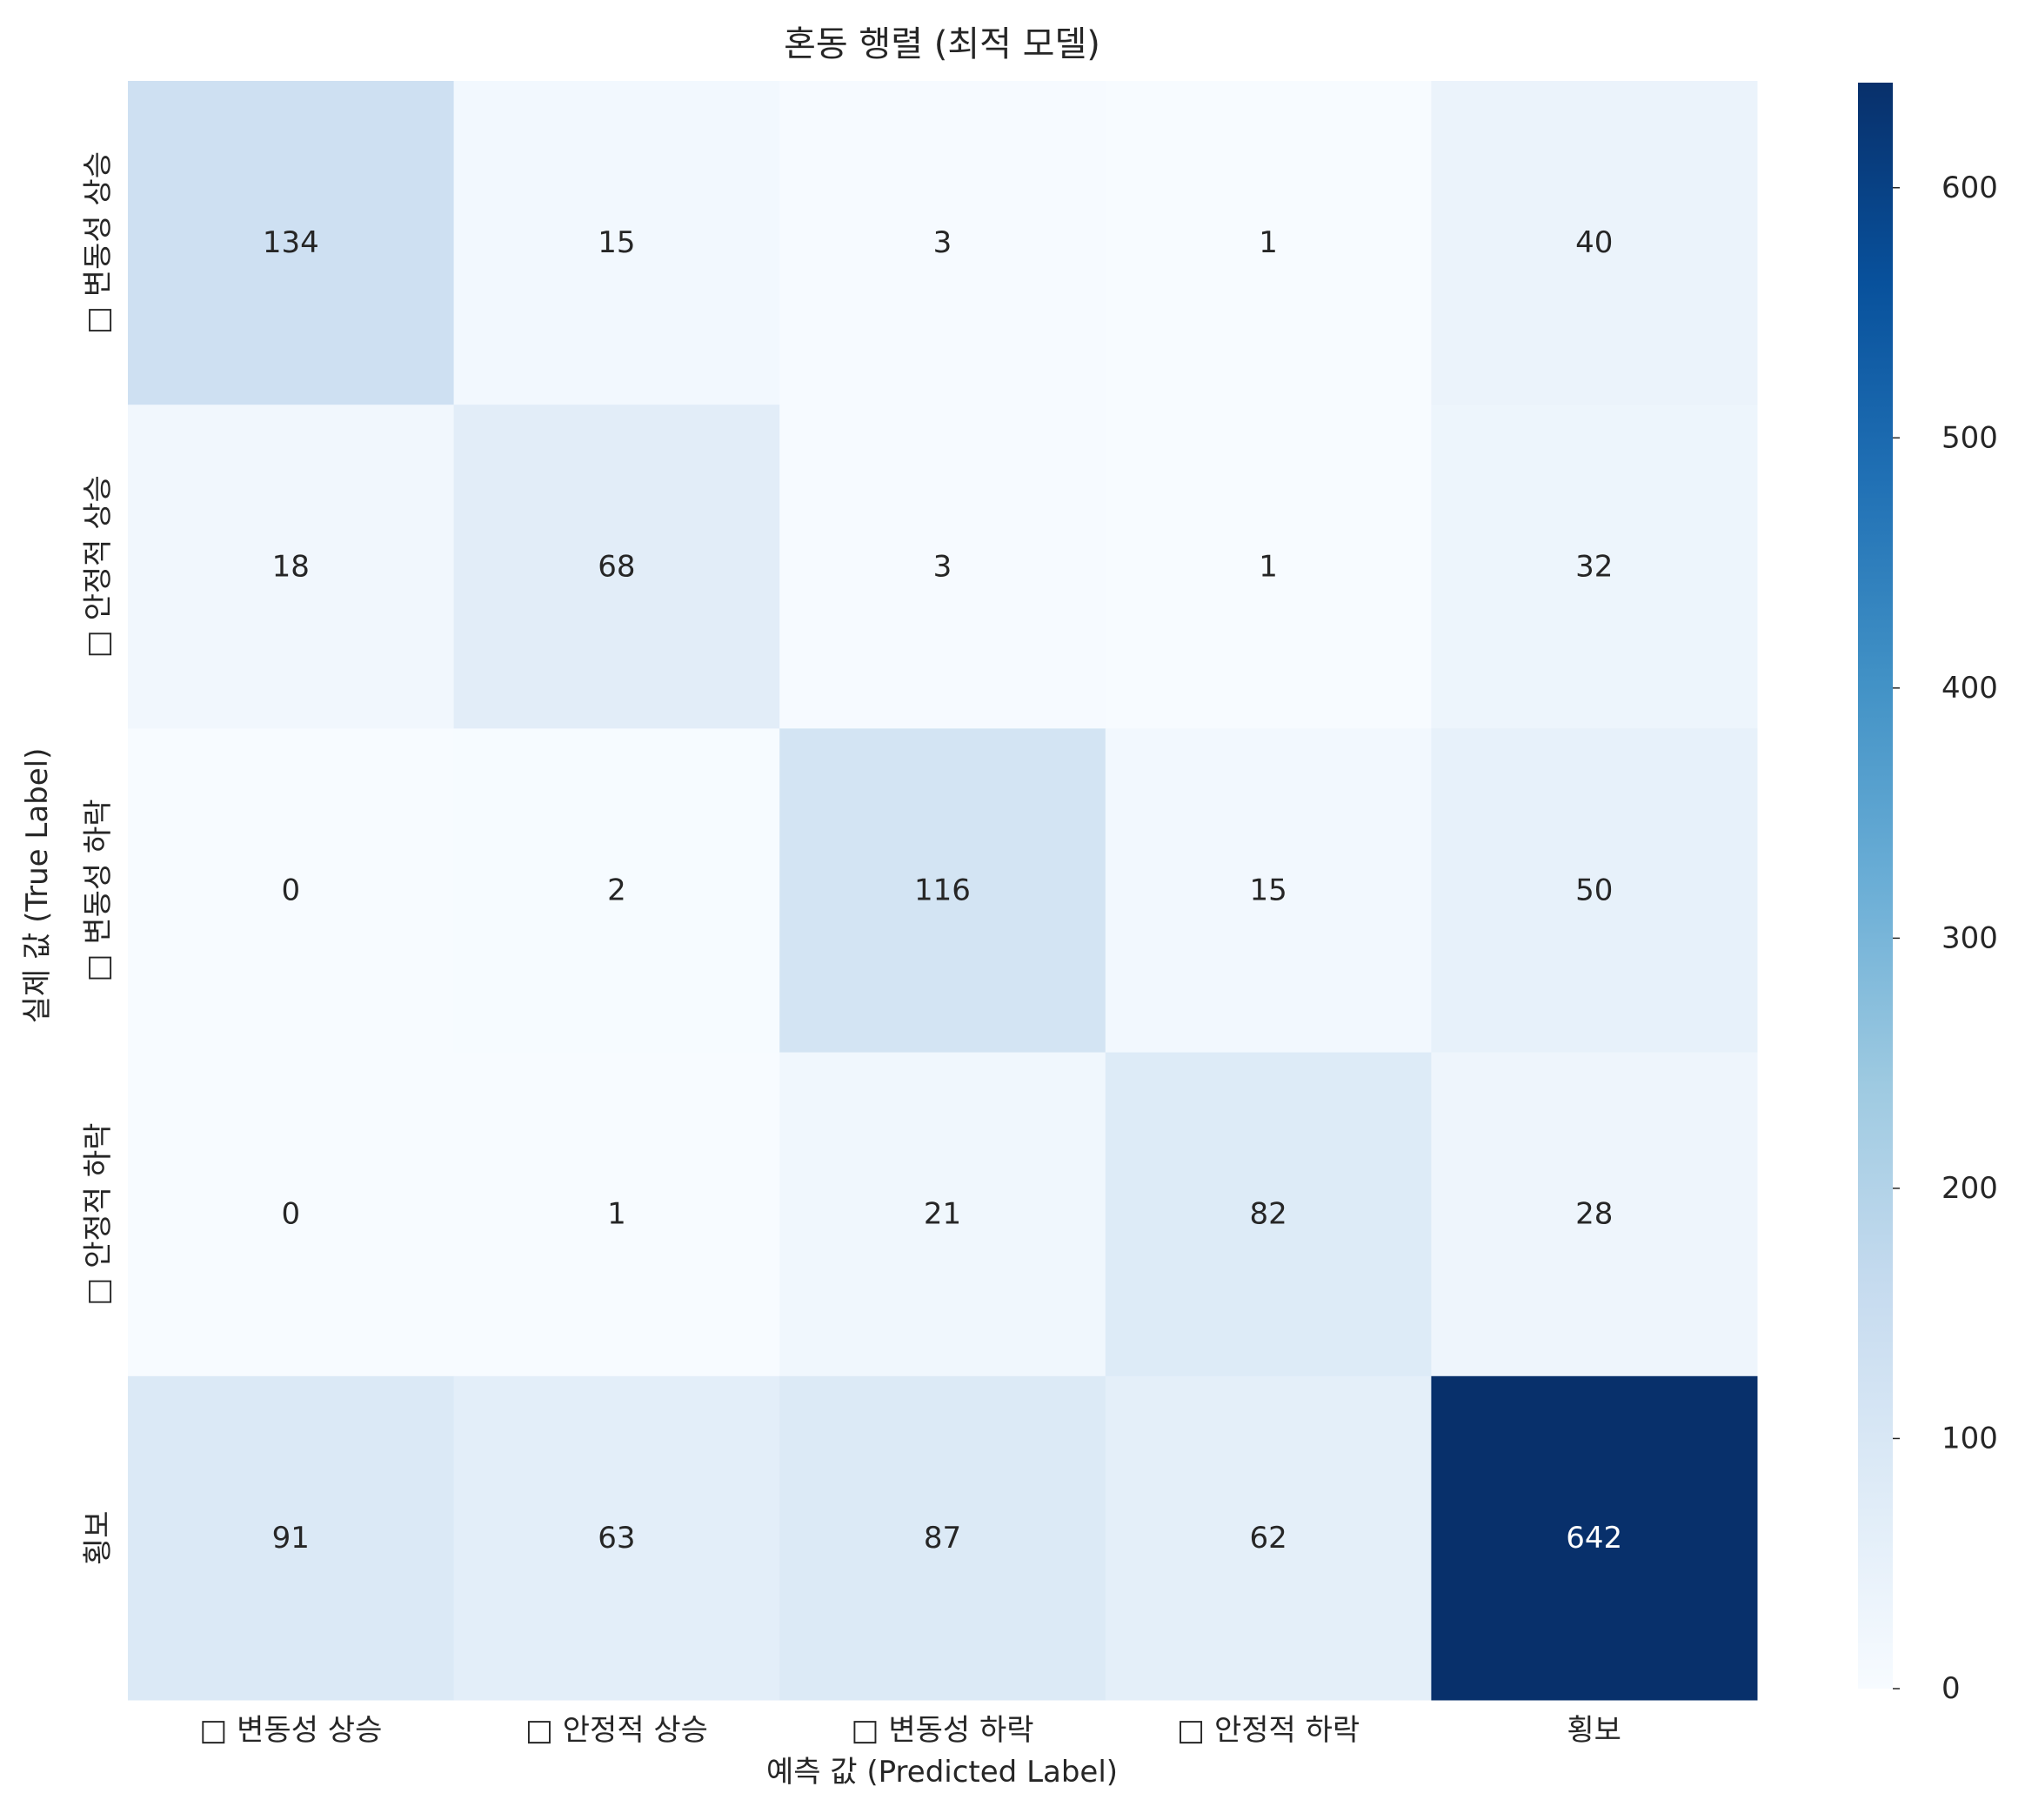 The width and height of the screenshot is (2025, 1820). Describe the element at coordinates (98, 1214) in the screenshot. I see `y-tick-label: □ 안정적 하락` at that location.